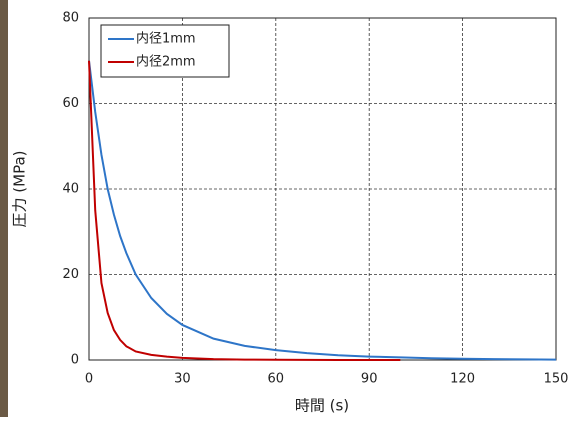  Describe the element at coordinates (70, 189) in the screenshot. I see `y-tick-label: 40` at that location.